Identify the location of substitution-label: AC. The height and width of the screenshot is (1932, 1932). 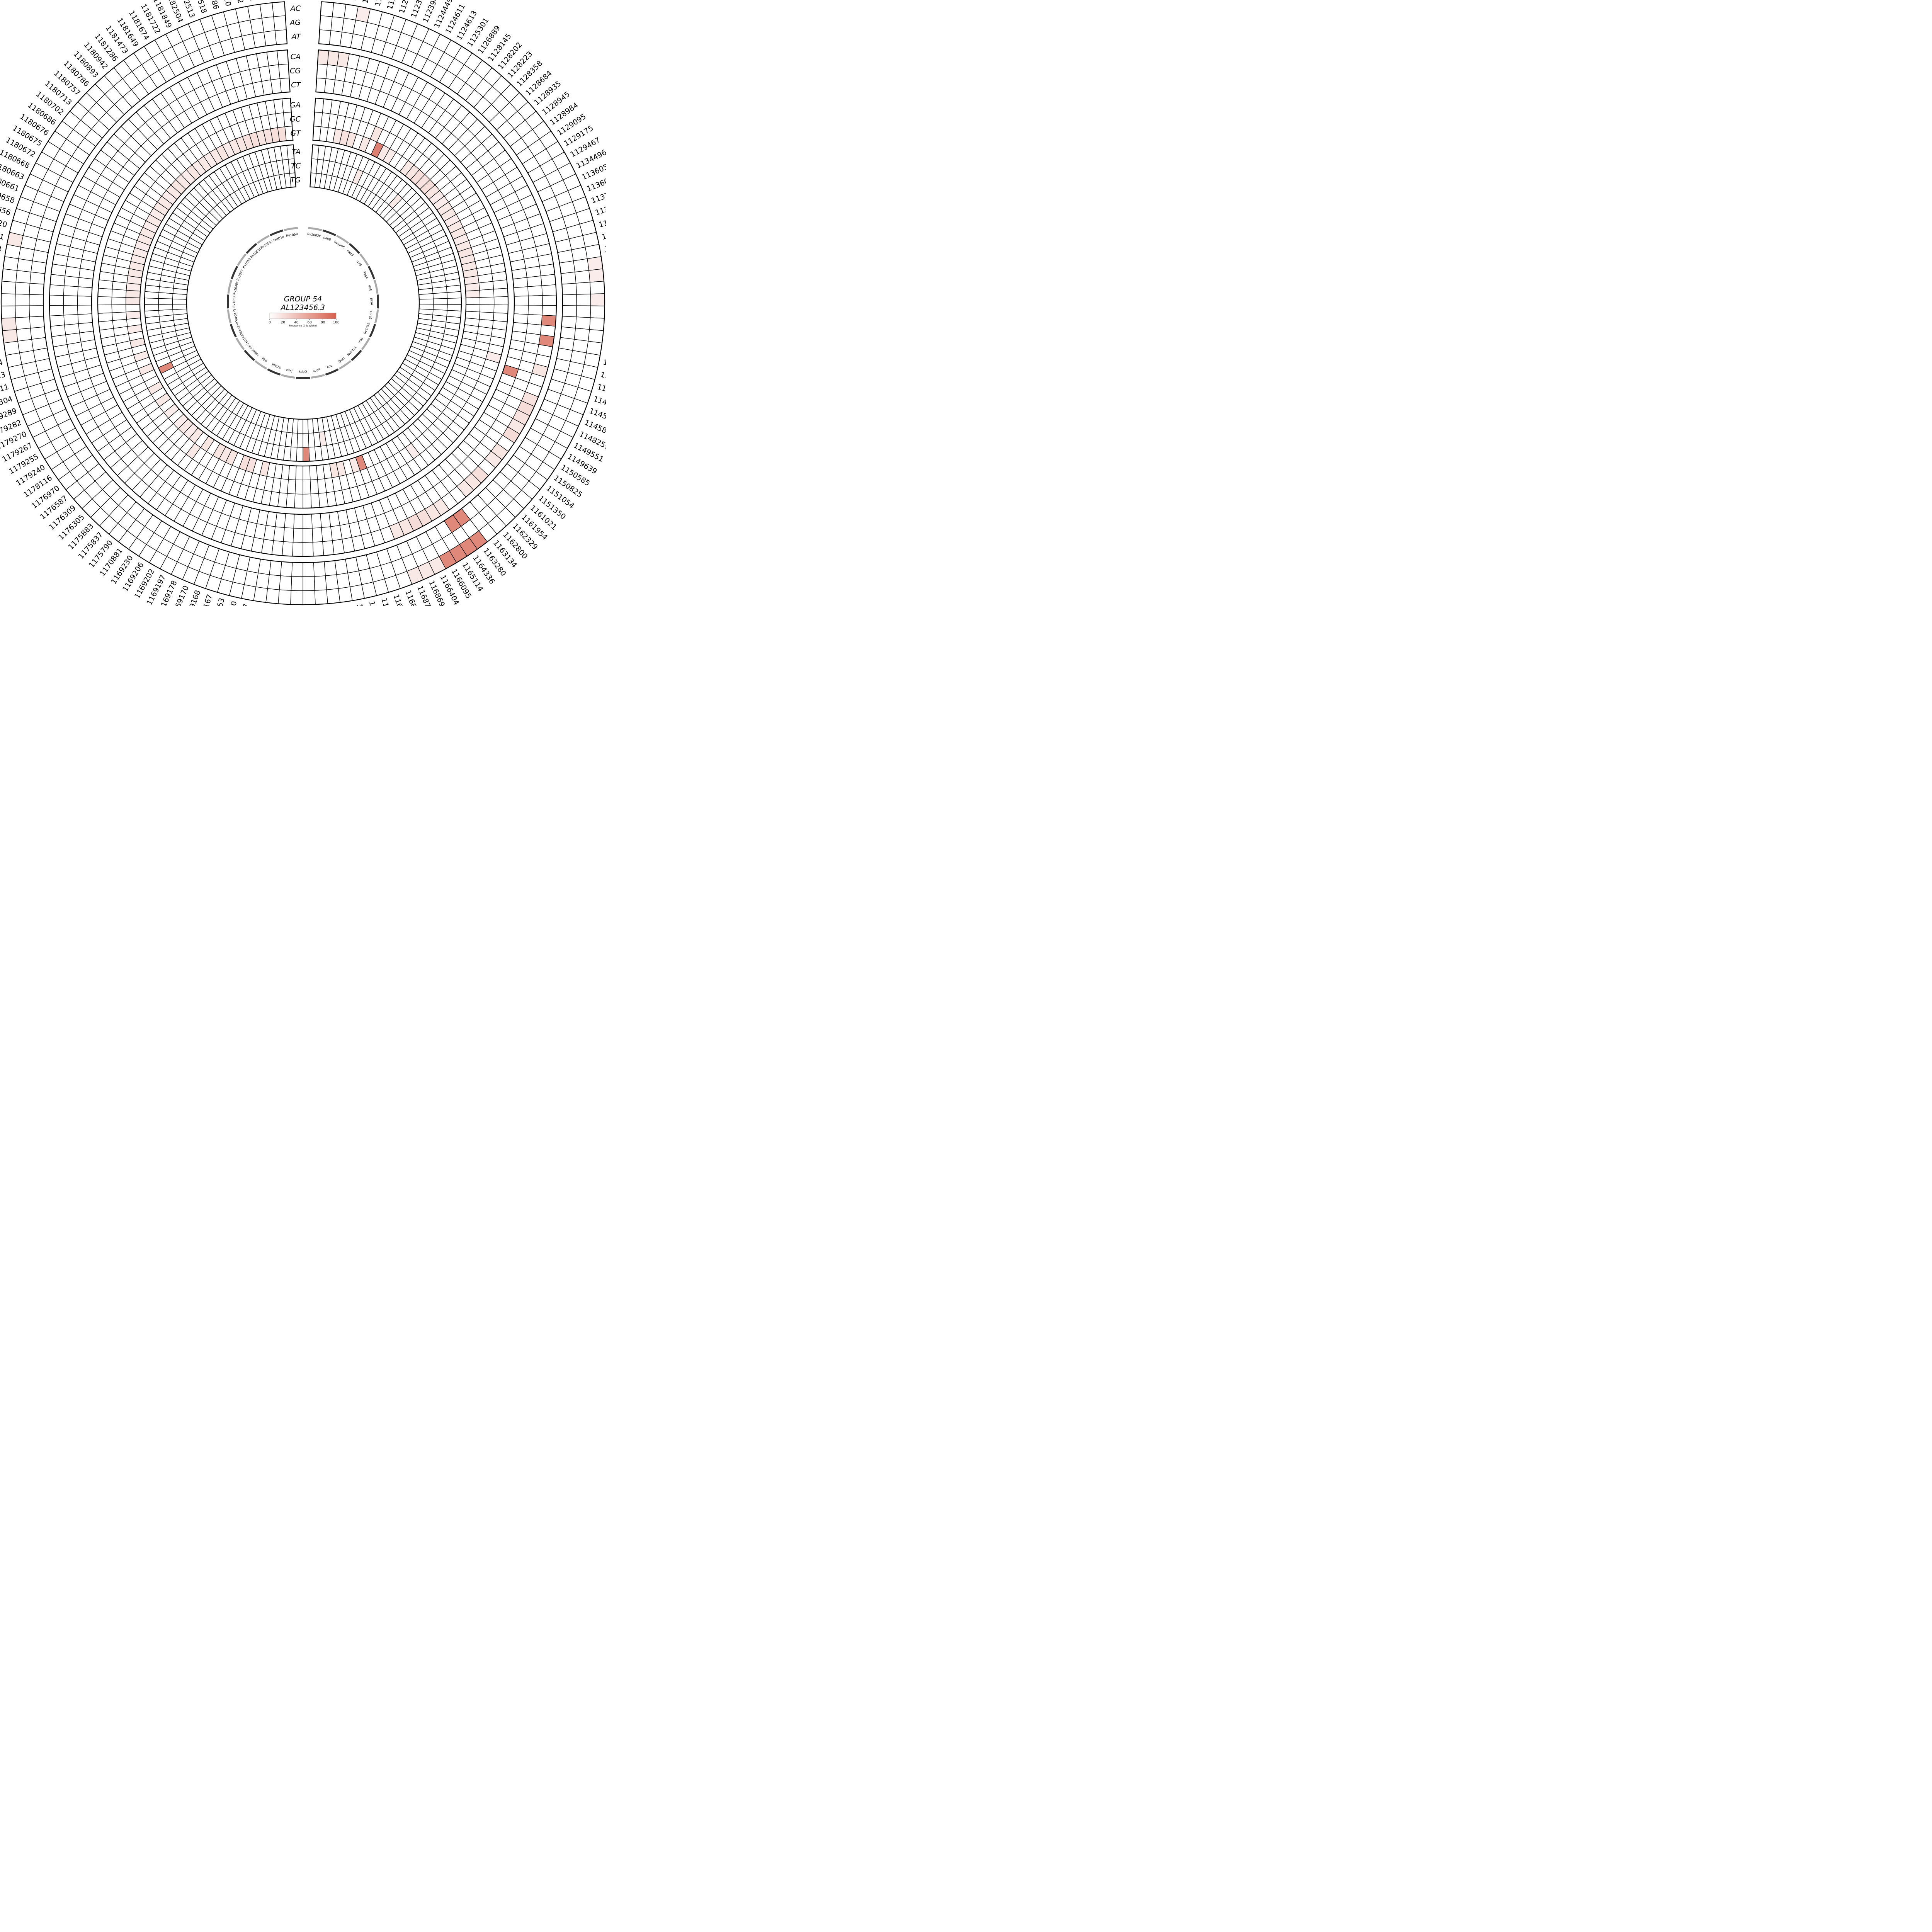
(296, 8).